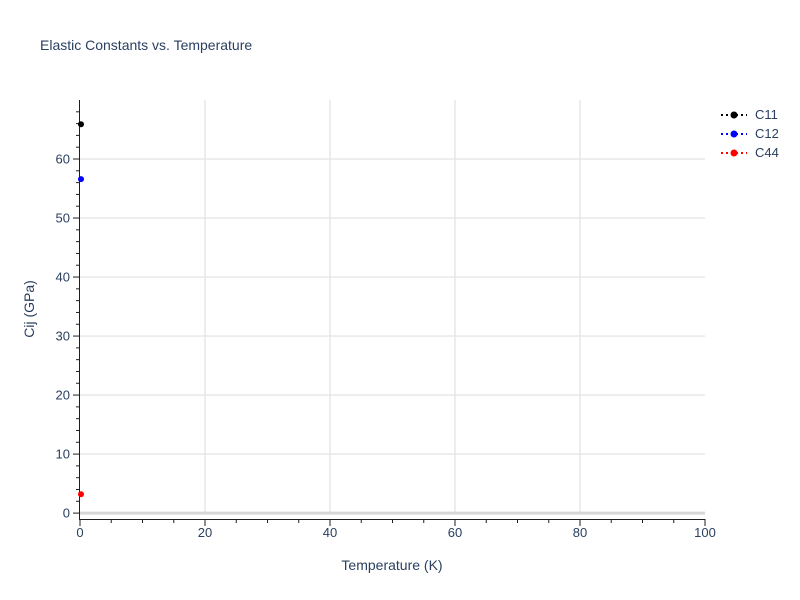  I want to click on data-point-c11, so click(81, 124).